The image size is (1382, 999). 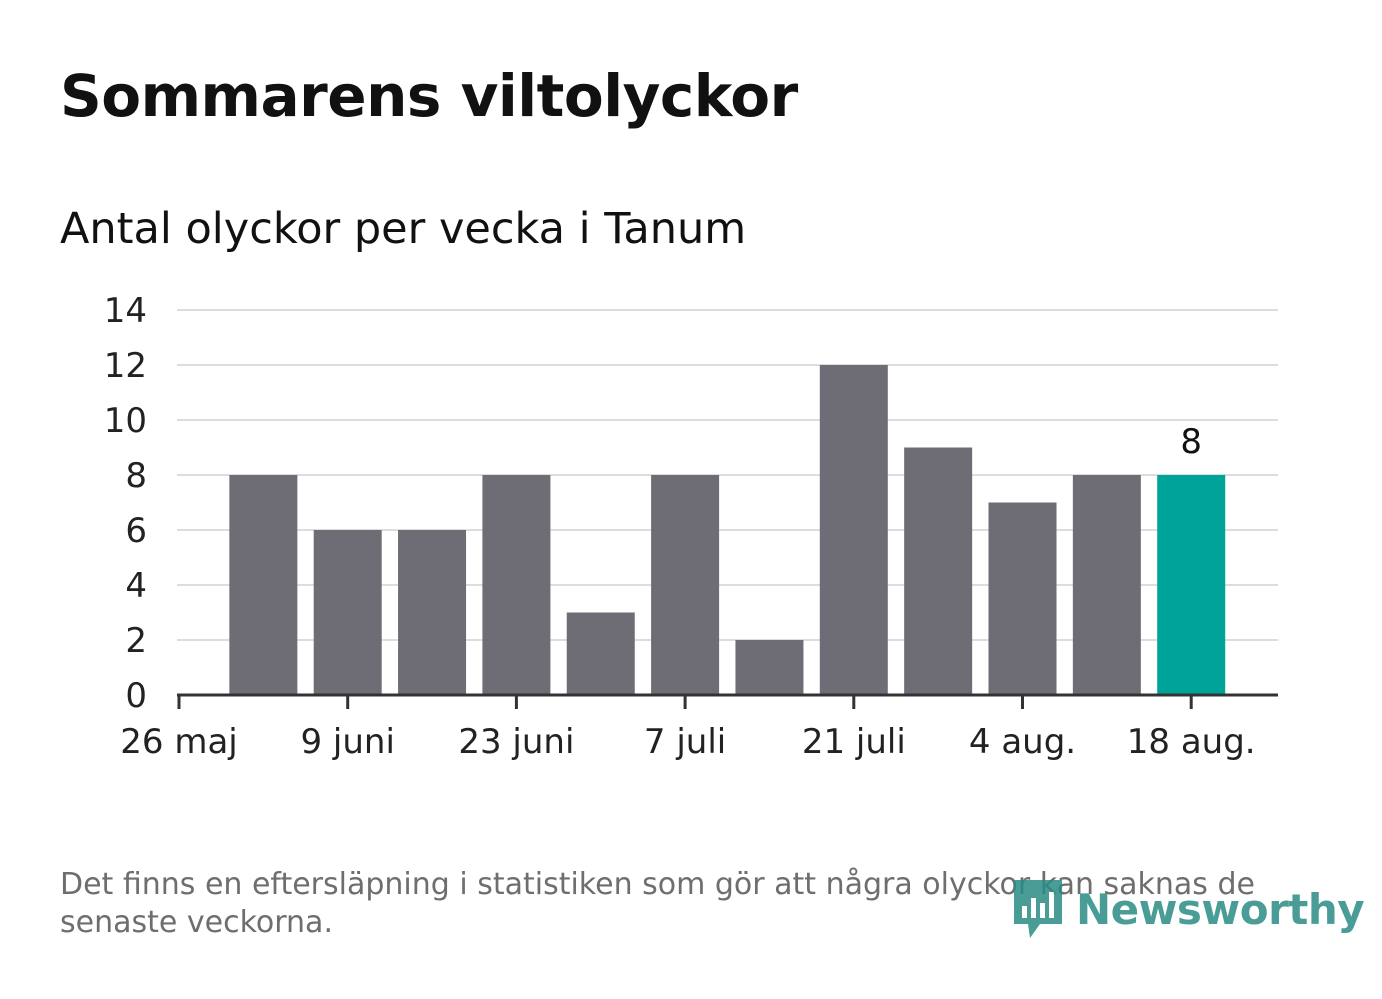 I want to click on x-tick-label: 4 aug., so click(x=1022, y=742).